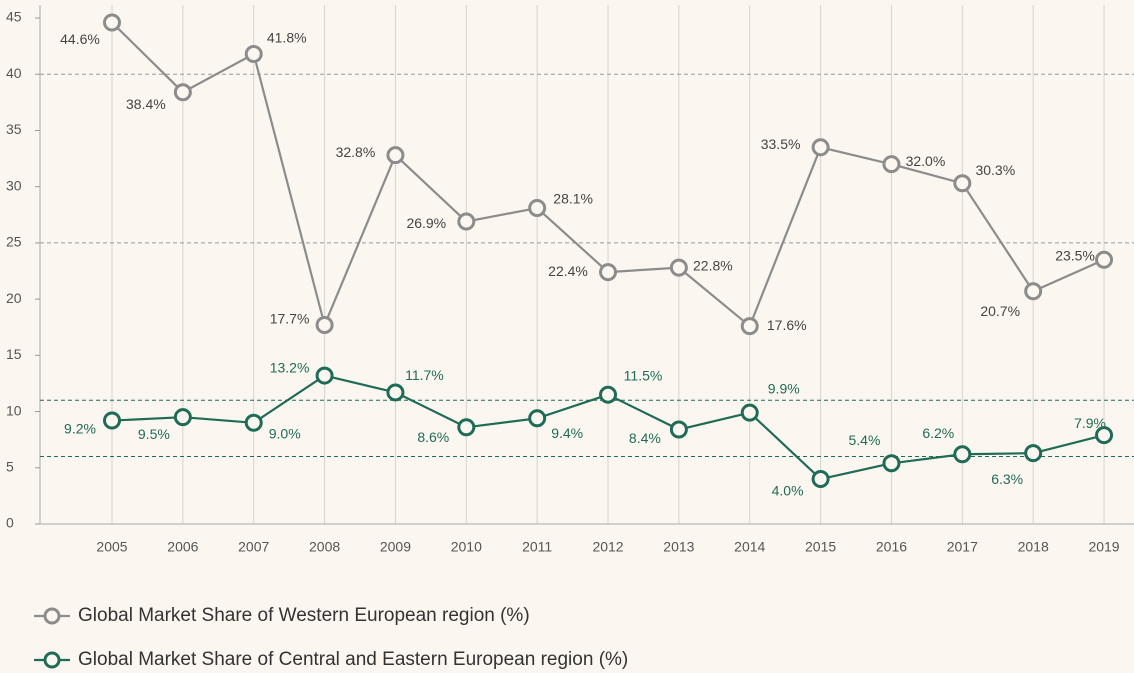 The height and width of the screenshot is (673, 1134). What do you see at coordinates (713, 265) in the screenshot?
I see `value-label: 22.8%` at bounding box center [713, 265].